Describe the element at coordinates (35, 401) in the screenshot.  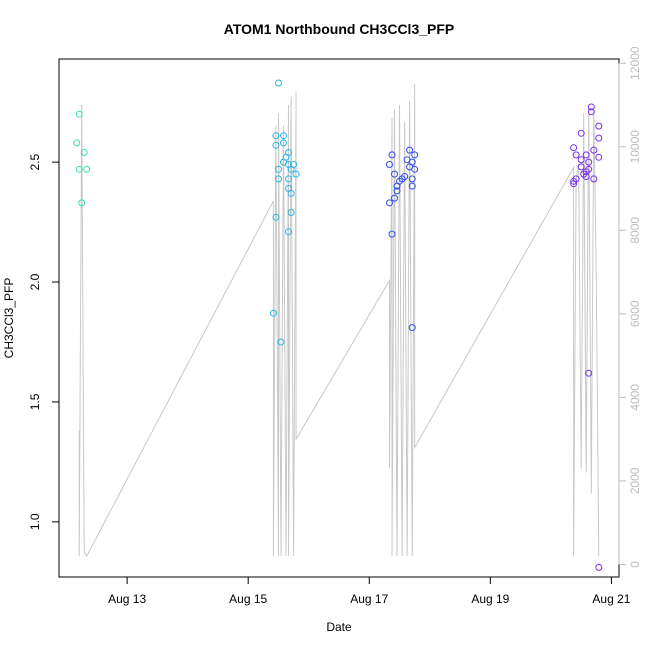
I see `y-tick-label: 1.5` at that location.